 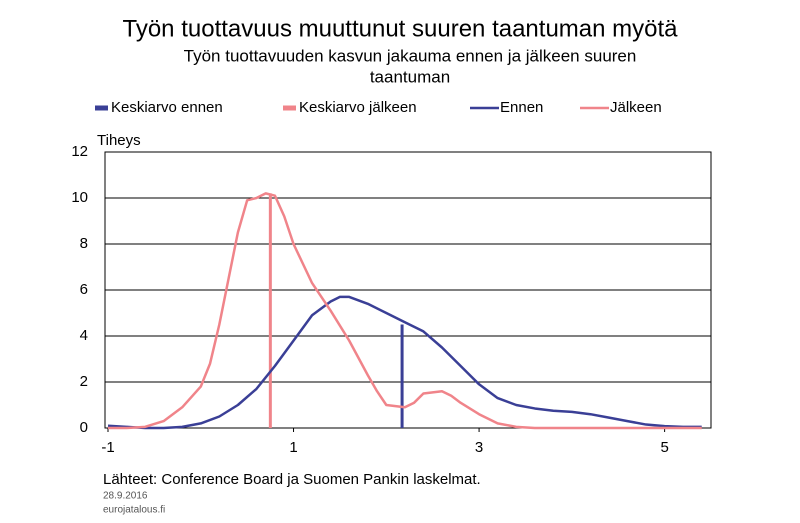 I want to click on site: eurojatalous.fi, so click(x=134, y=510).